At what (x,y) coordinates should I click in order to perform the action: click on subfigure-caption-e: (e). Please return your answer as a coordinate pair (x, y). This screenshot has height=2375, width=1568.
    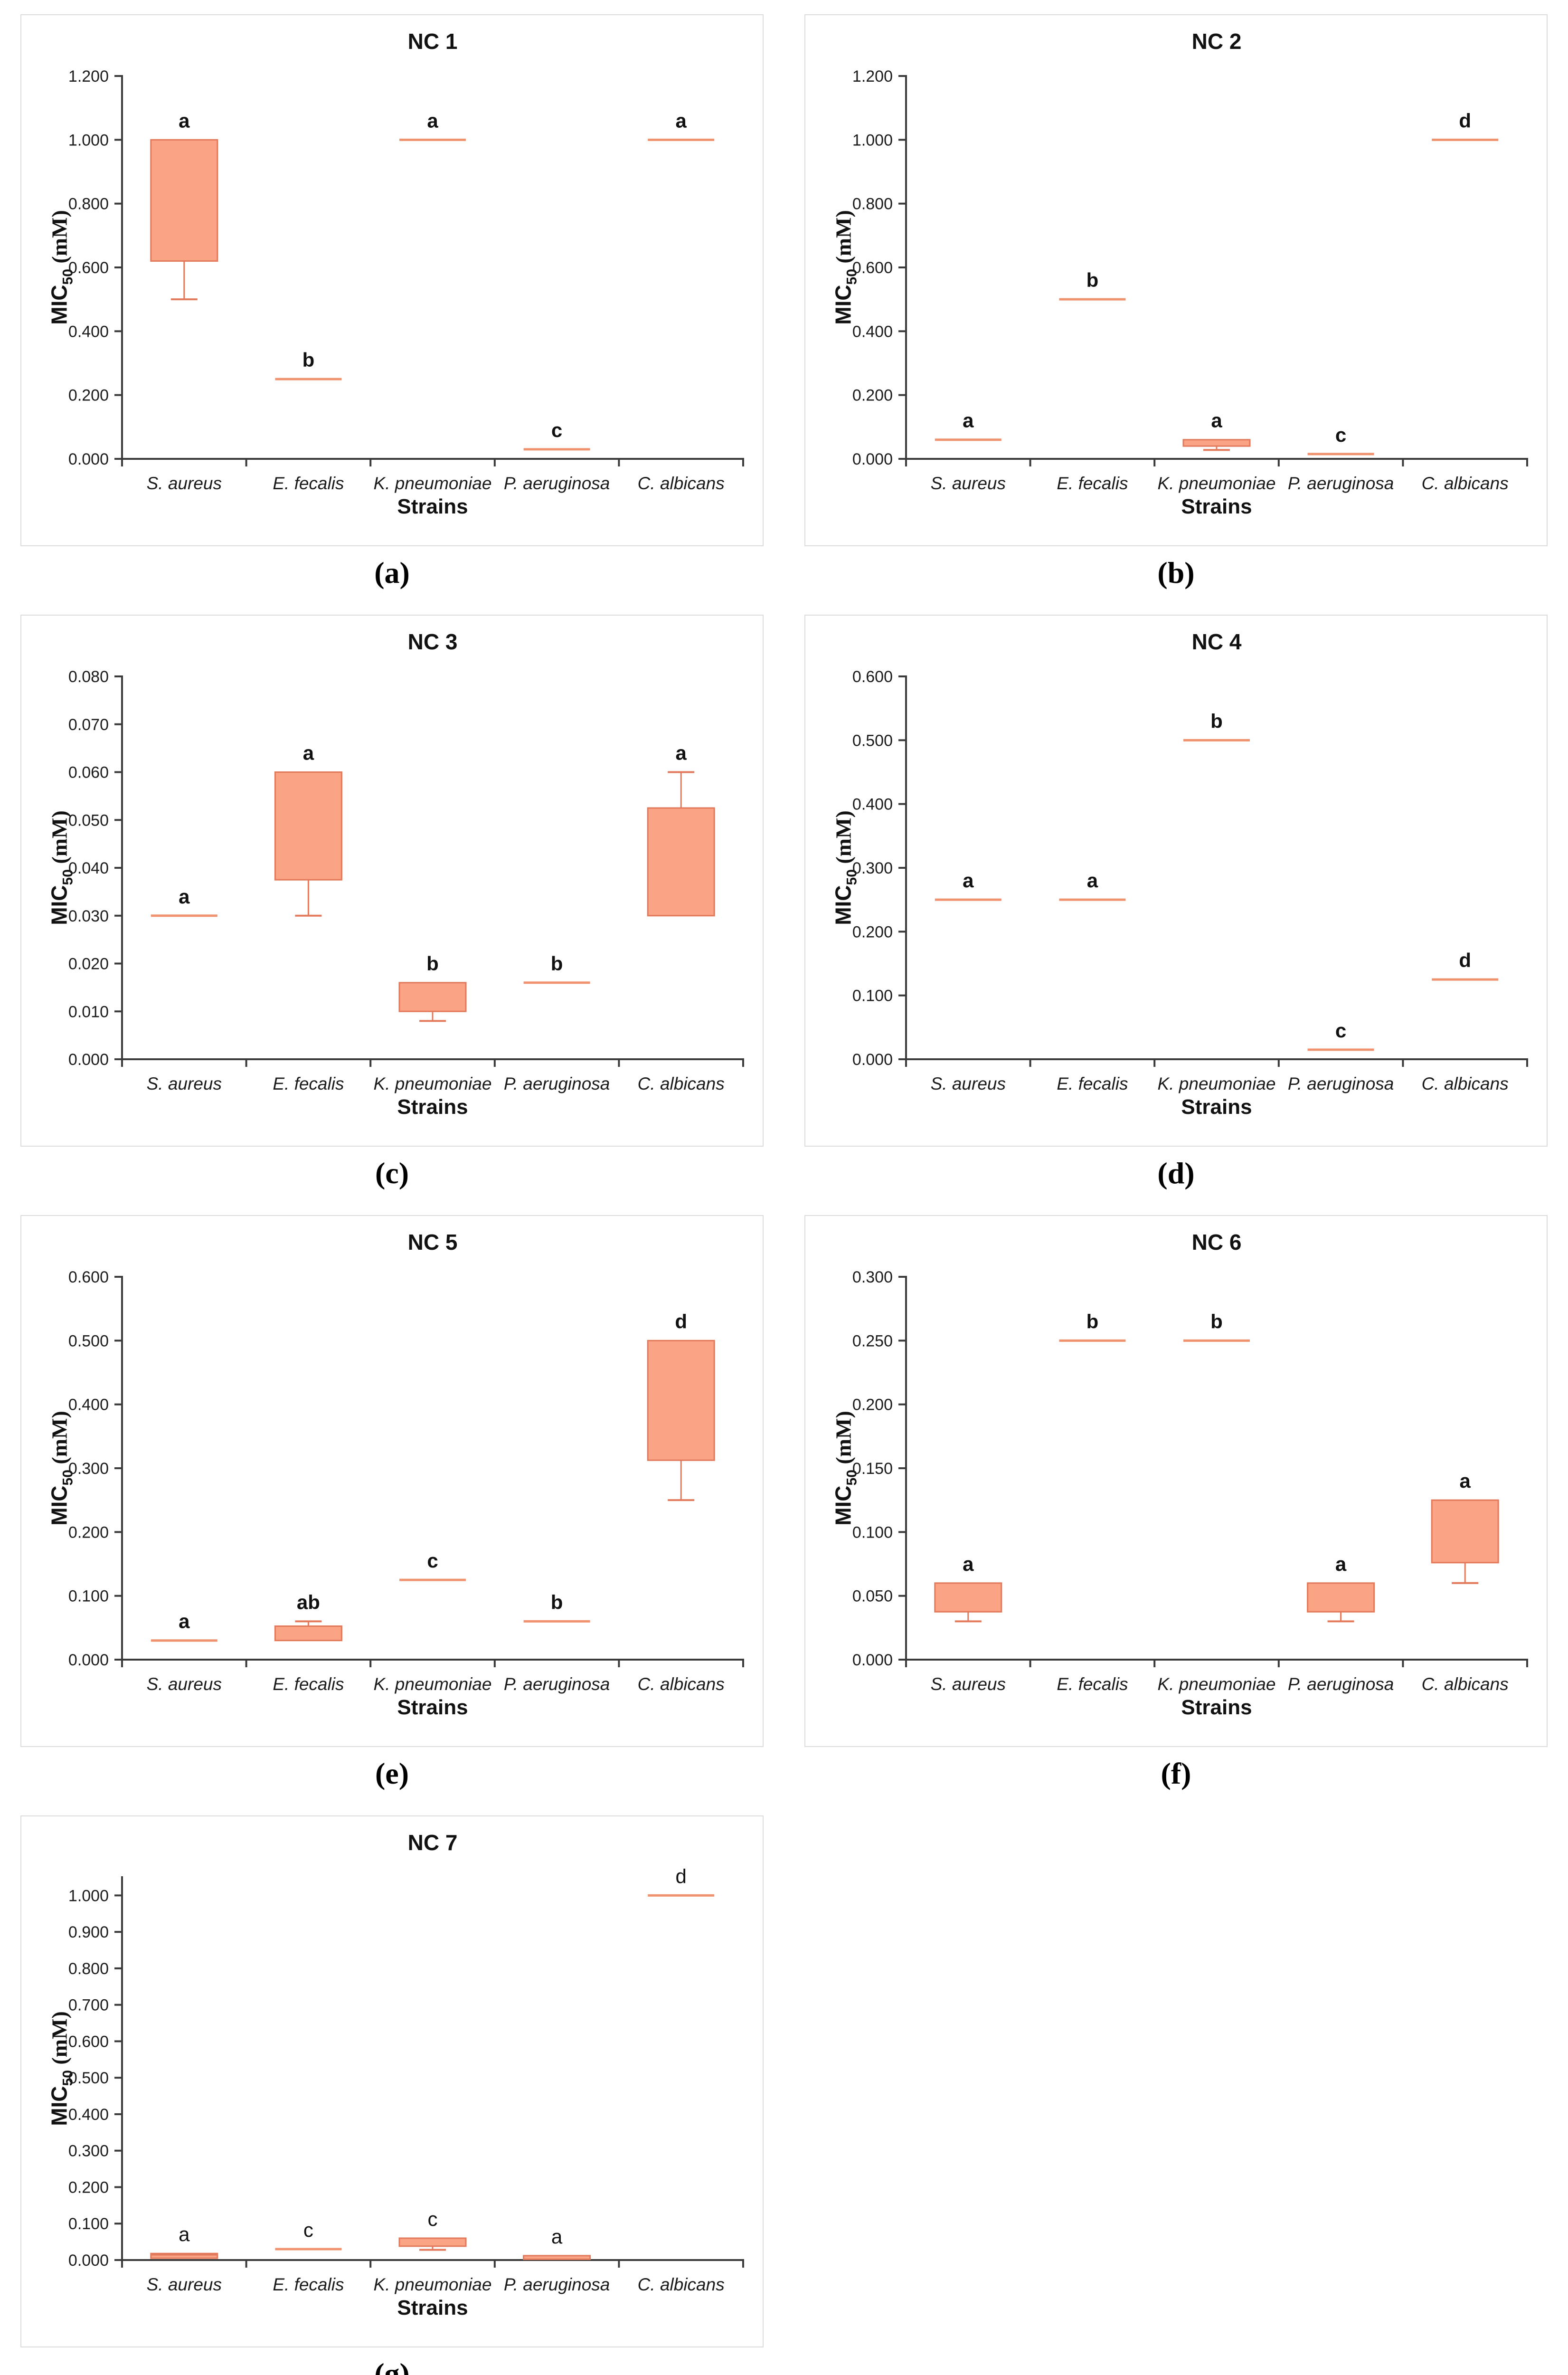
    Looking at the image, I should click on (392, 1773).